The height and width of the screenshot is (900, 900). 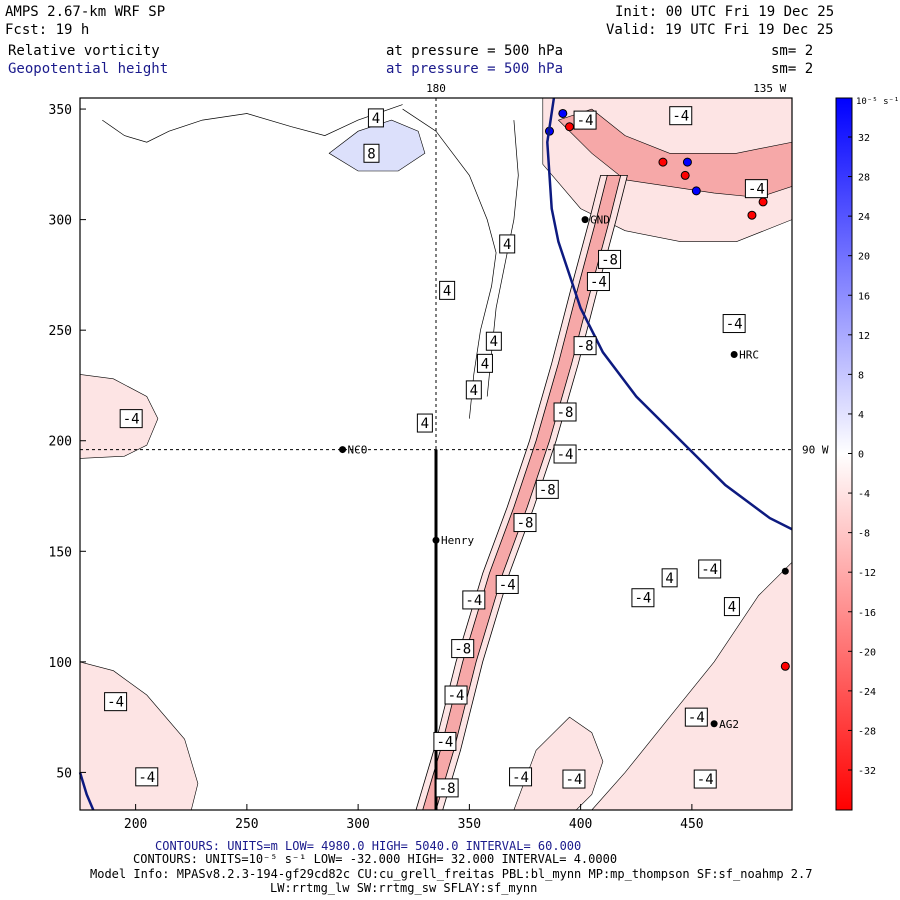 I want to click on colorbar-tick-label: 16, so click(x=864, y=296).